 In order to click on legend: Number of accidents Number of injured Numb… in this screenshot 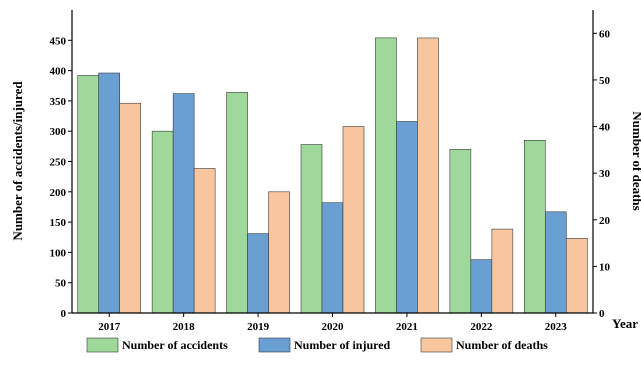, I will do `click(317, 345)`.